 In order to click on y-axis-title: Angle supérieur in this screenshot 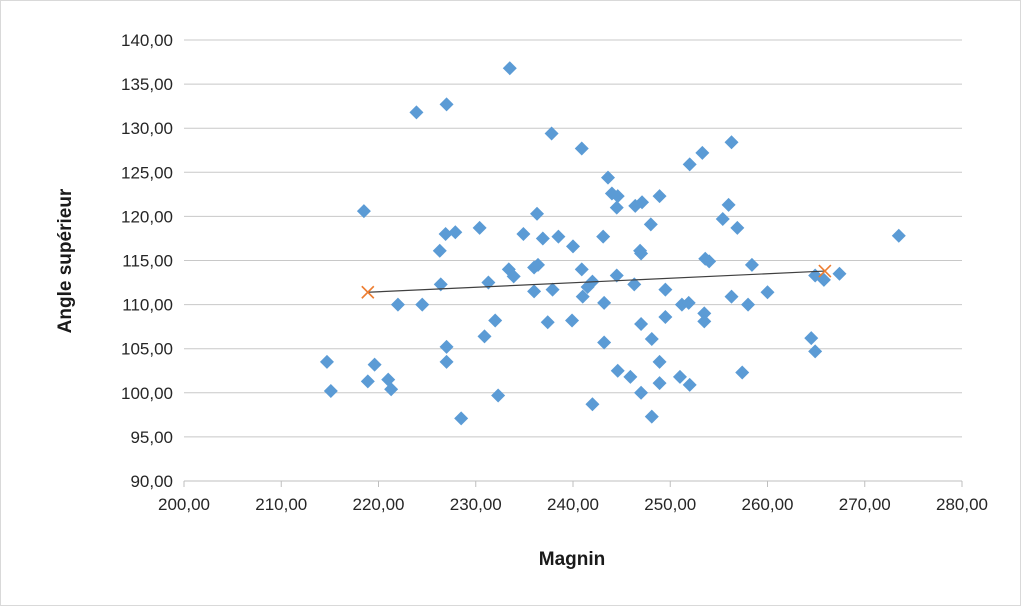, I will do `click(65, 260)`.